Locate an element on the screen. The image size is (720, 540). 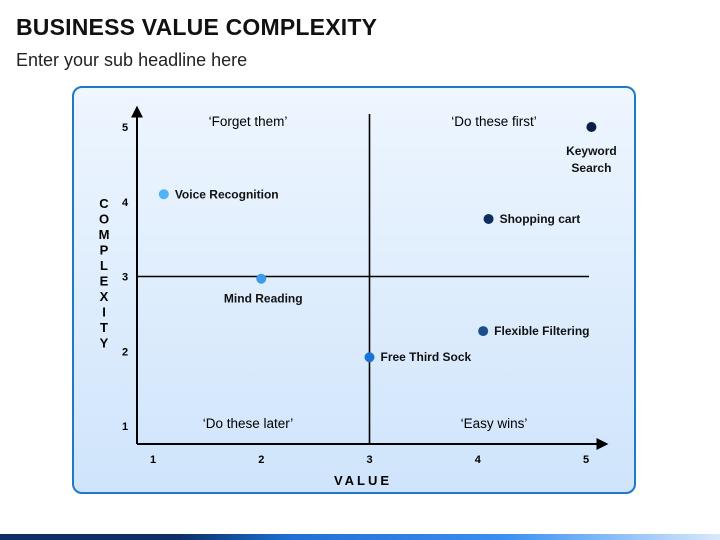
quadrant-label-top-right: ‘Do these first’ is located at coordinates (494, 121).